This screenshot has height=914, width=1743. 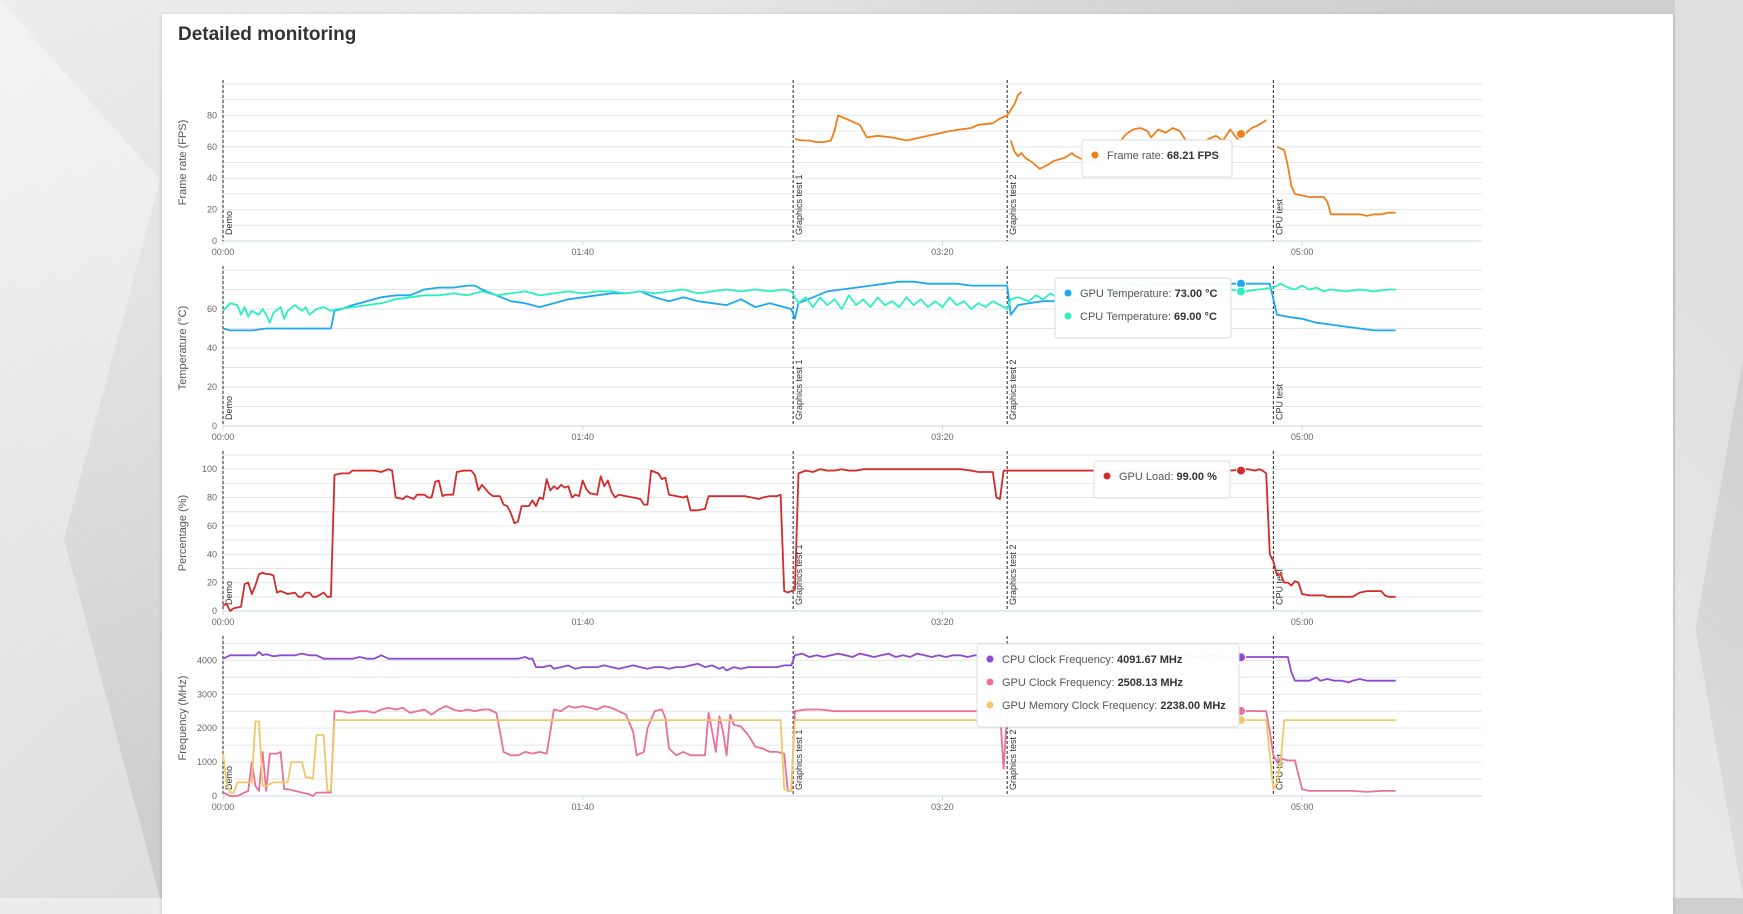 What do you see at coordinates (207, 762) in the screenshot?
I see `y-tick-label: 1000` at bounding box center [207, 762].